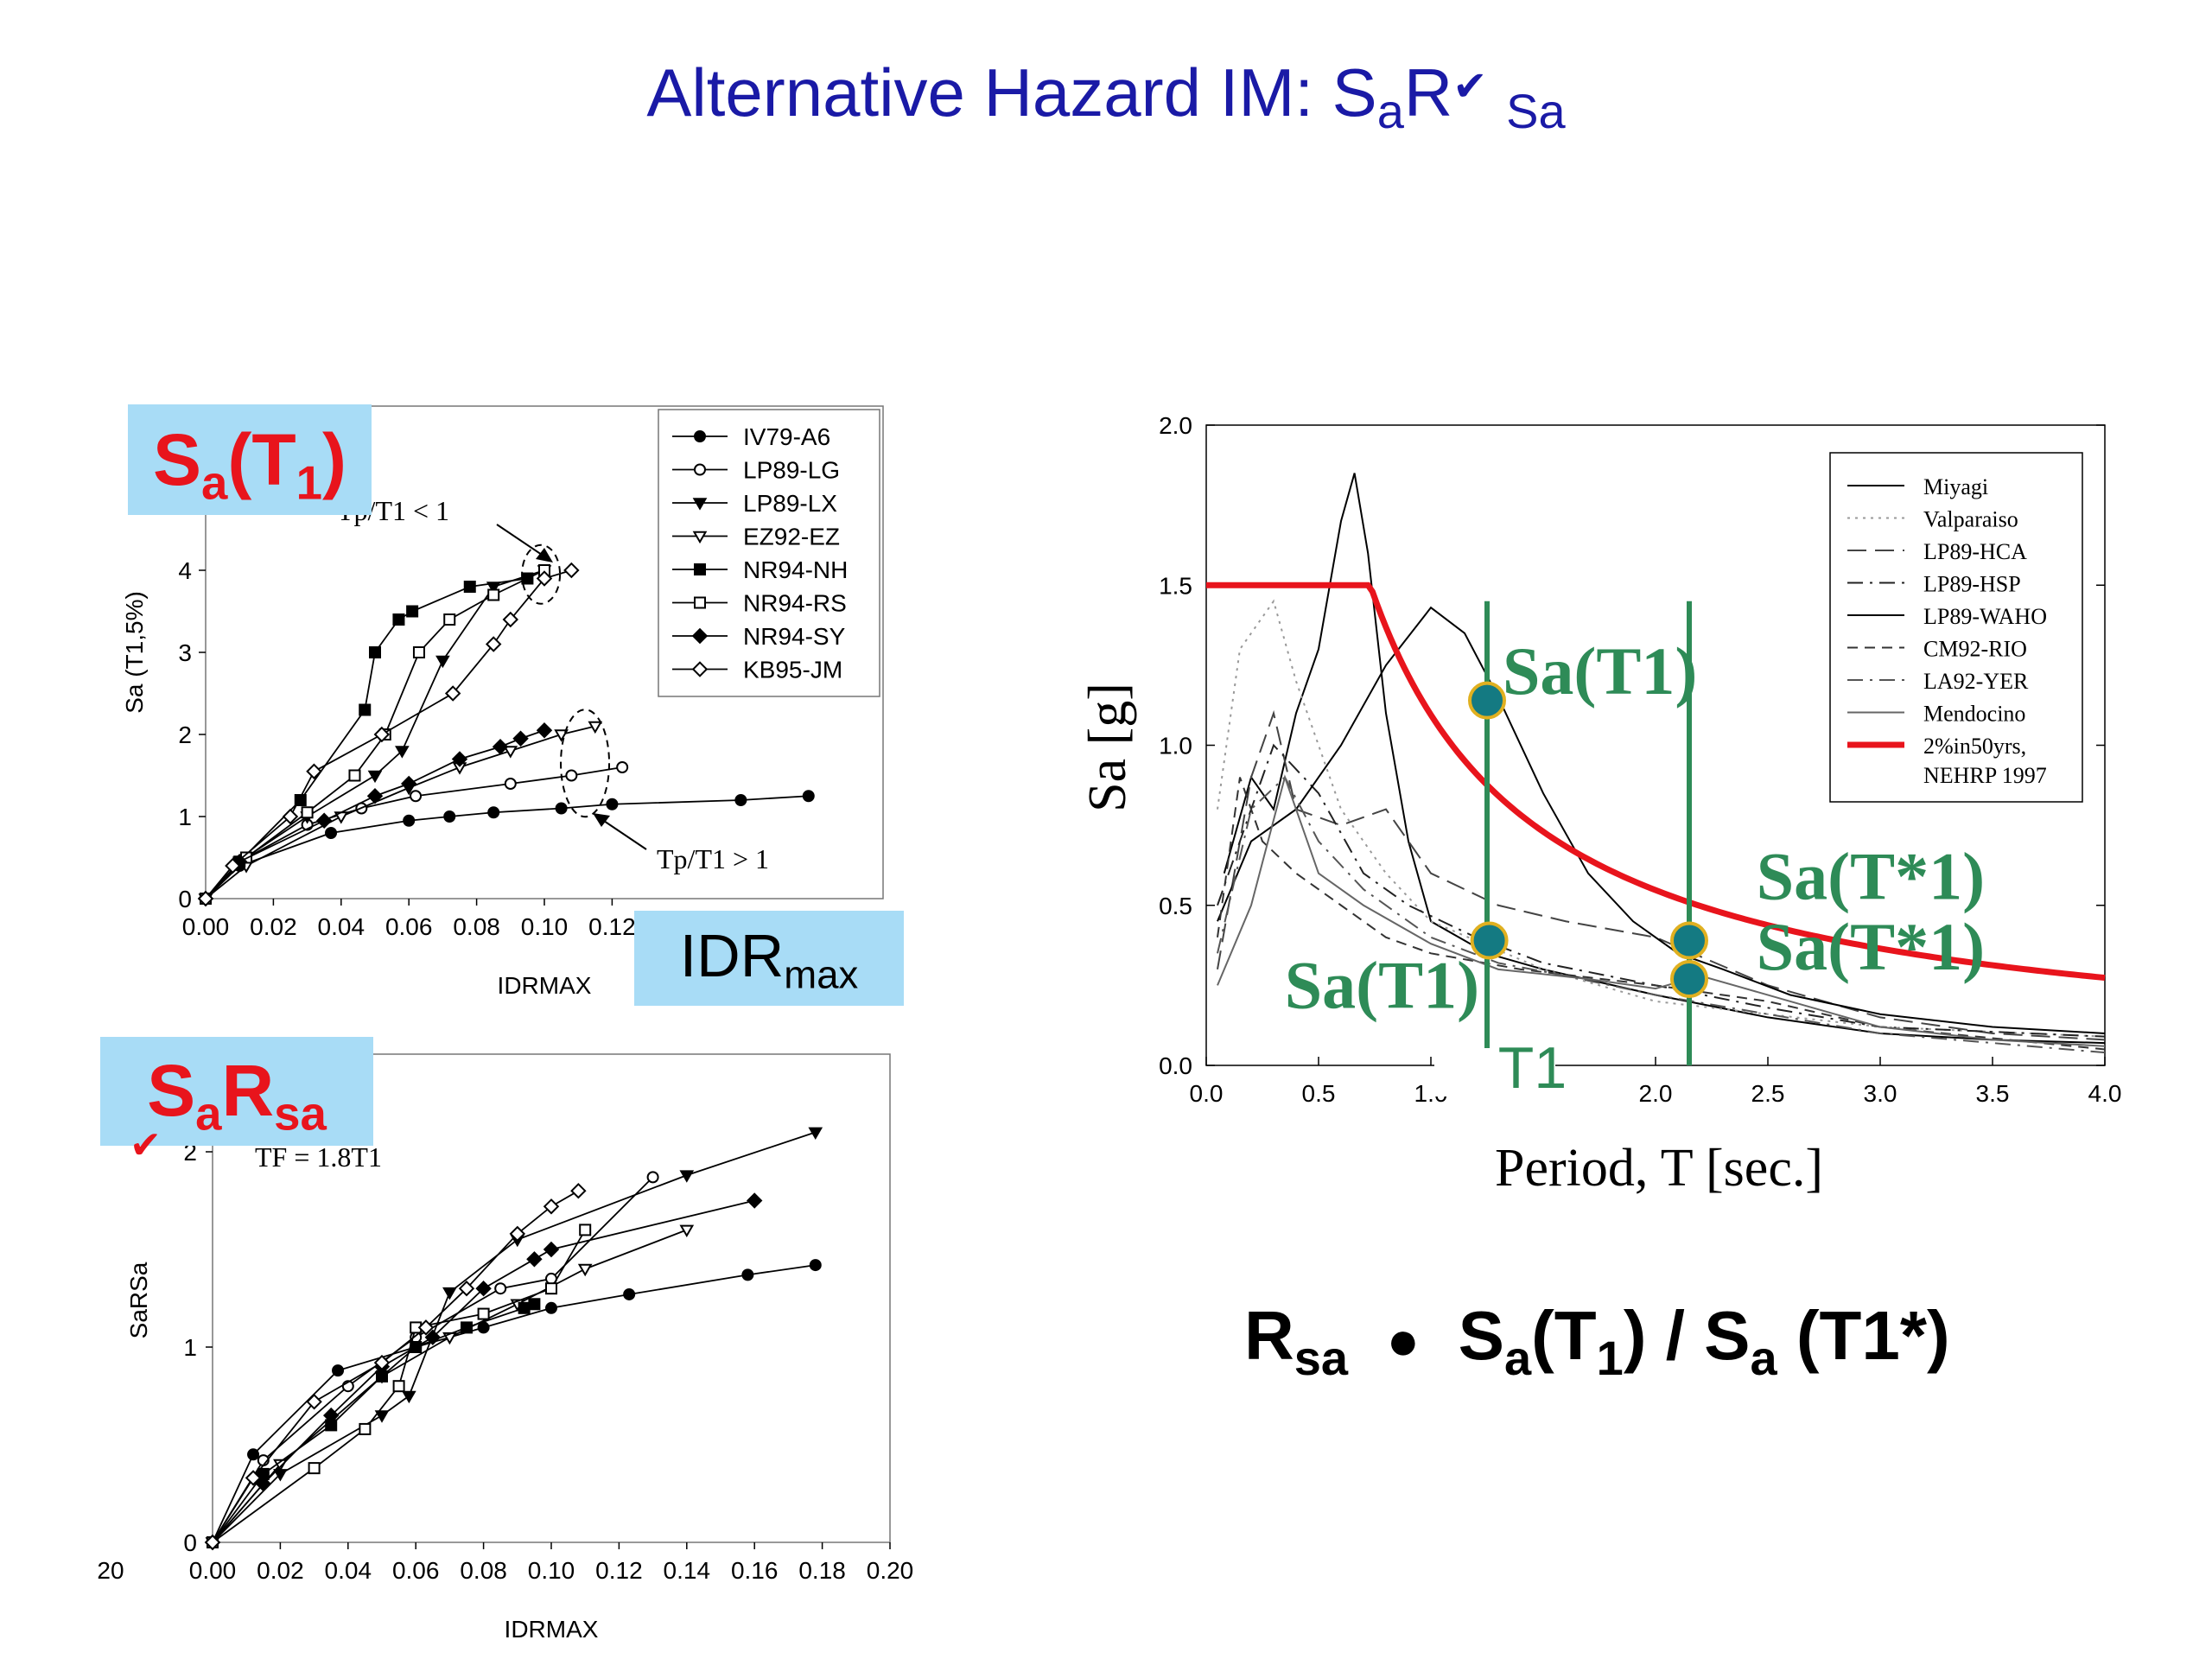  Describe the element at coordinates (185, 734) in the screenshot. I see `y-tick-label: 2` at that location.